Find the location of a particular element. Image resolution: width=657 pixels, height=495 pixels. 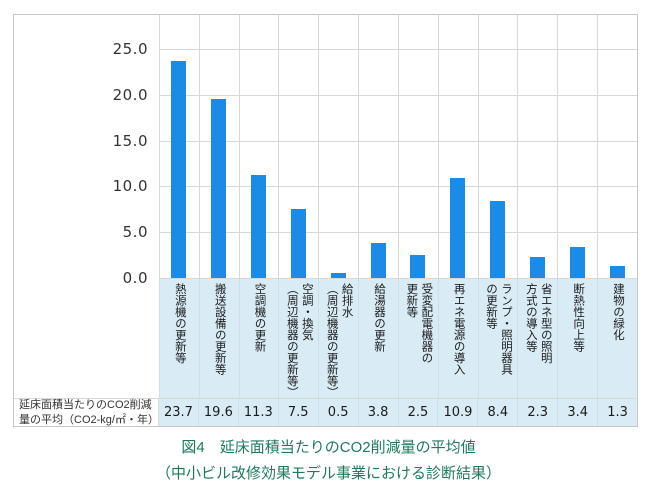

category-label: 再エネ電源の導入 is located at coordinates (458, 329).